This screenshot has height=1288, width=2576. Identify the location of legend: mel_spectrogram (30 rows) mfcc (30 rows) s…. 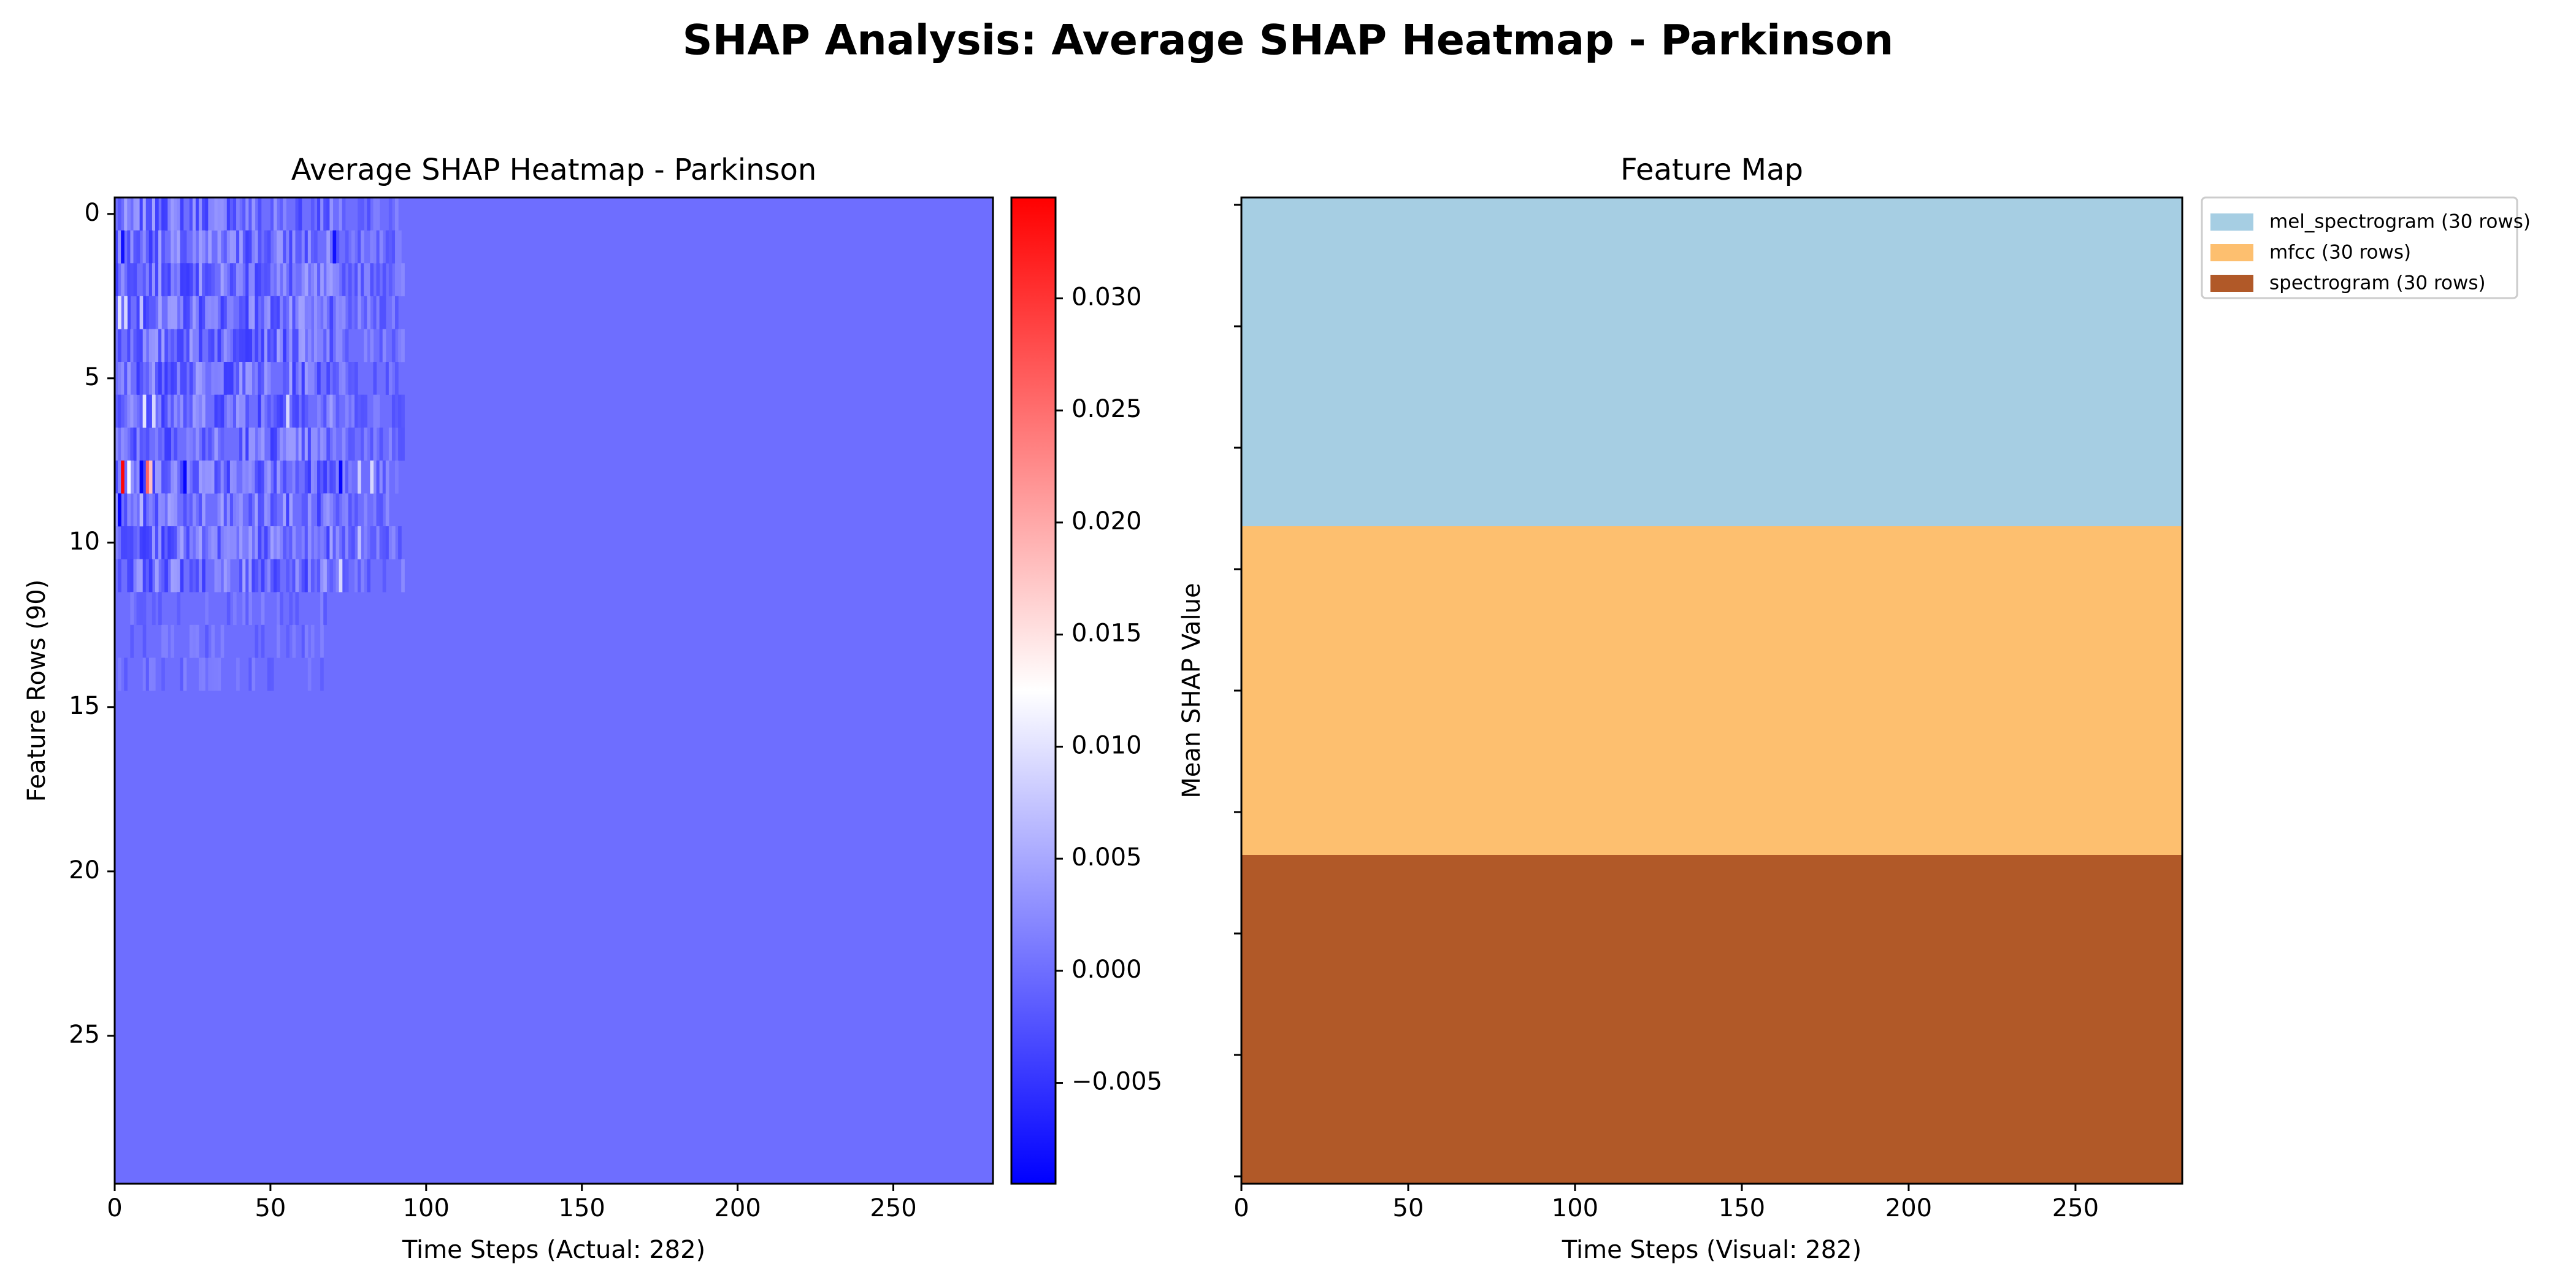
(2366, 247).